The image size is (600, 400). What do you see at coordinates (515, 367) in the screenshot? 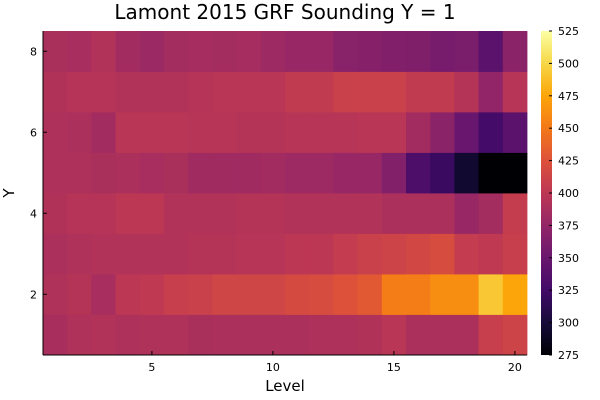
I see `x-tick-label: 20` at bounding box center [515, 367].